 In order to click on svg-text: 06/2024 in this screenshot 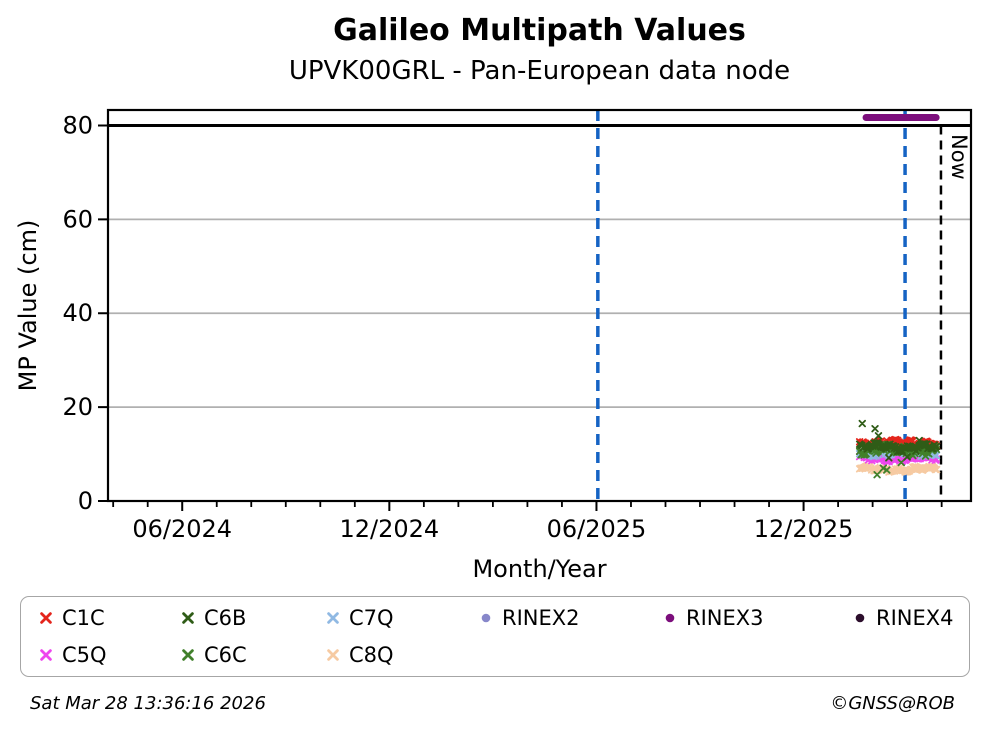, I will do `click(182, 529)`.